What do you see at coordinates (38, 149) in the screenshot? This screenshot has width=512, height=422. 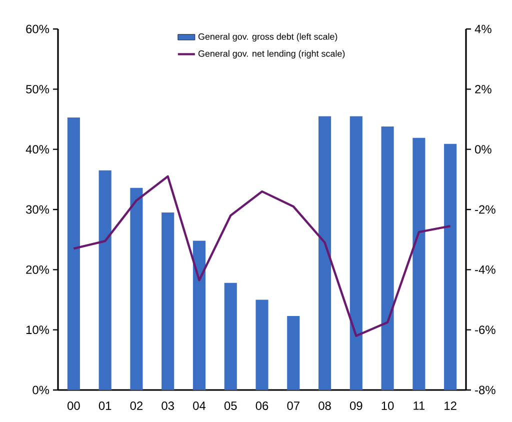 I see `y-tick-label: 40%` at bounding box center [38, 149].